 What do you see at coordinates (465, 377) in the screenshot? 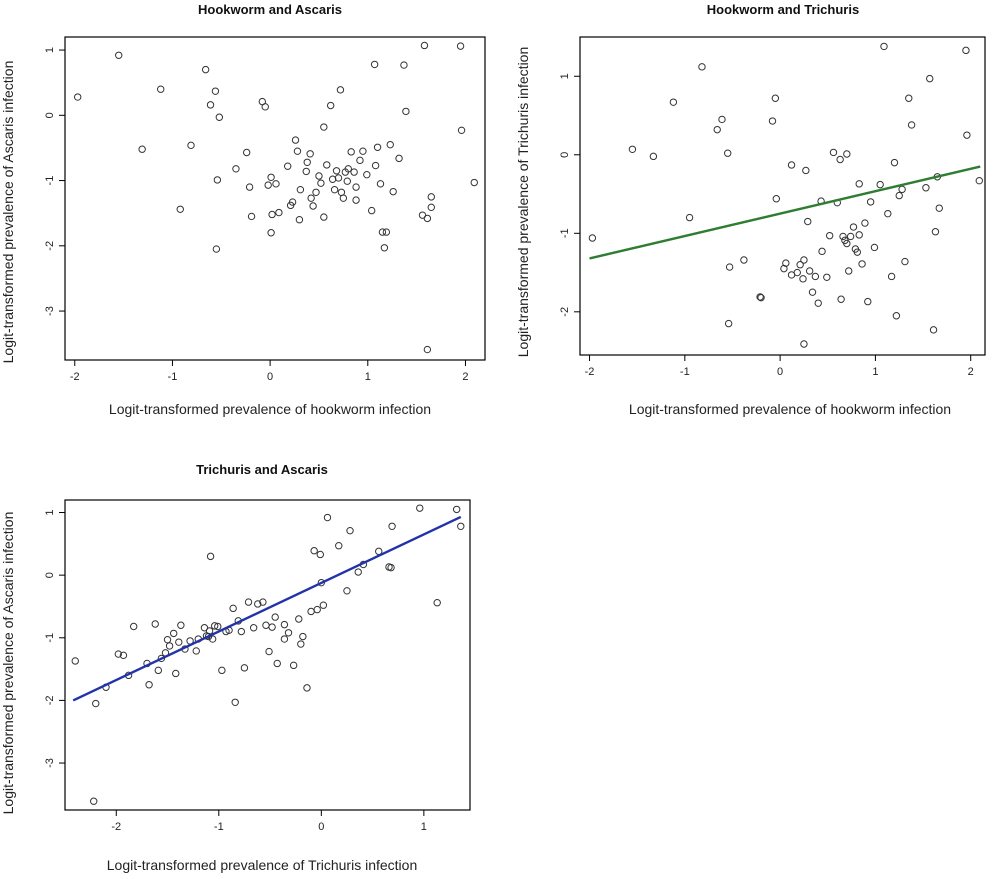
I see `x-tick-label: 2` at bounding box center [465, 377].